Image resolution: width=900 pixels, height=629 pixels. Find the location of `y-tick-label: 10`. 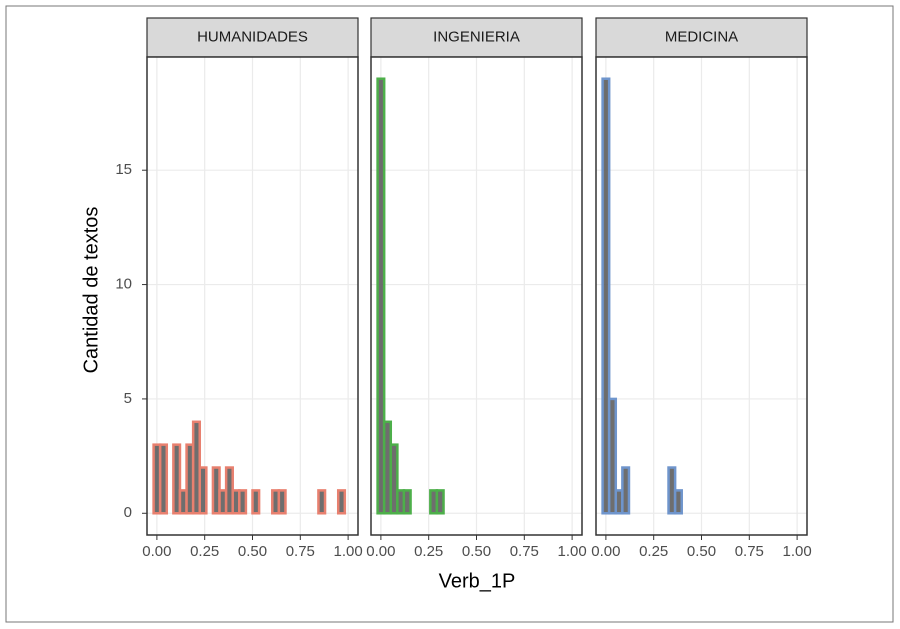

y-tick-label: 10 is located at coordinates (123, 284).